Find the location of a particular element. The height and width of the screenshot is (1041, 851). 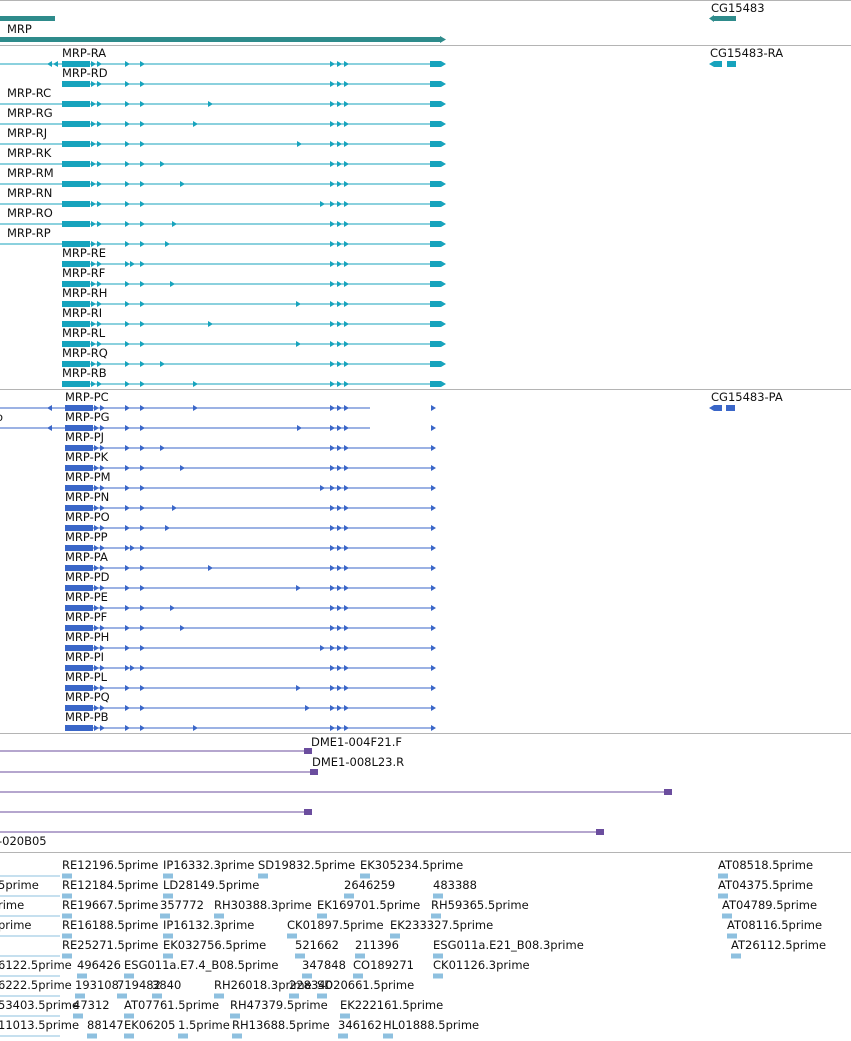

protein-label-mrp-pn: MRP-PN is located at coordinates (87, 497).